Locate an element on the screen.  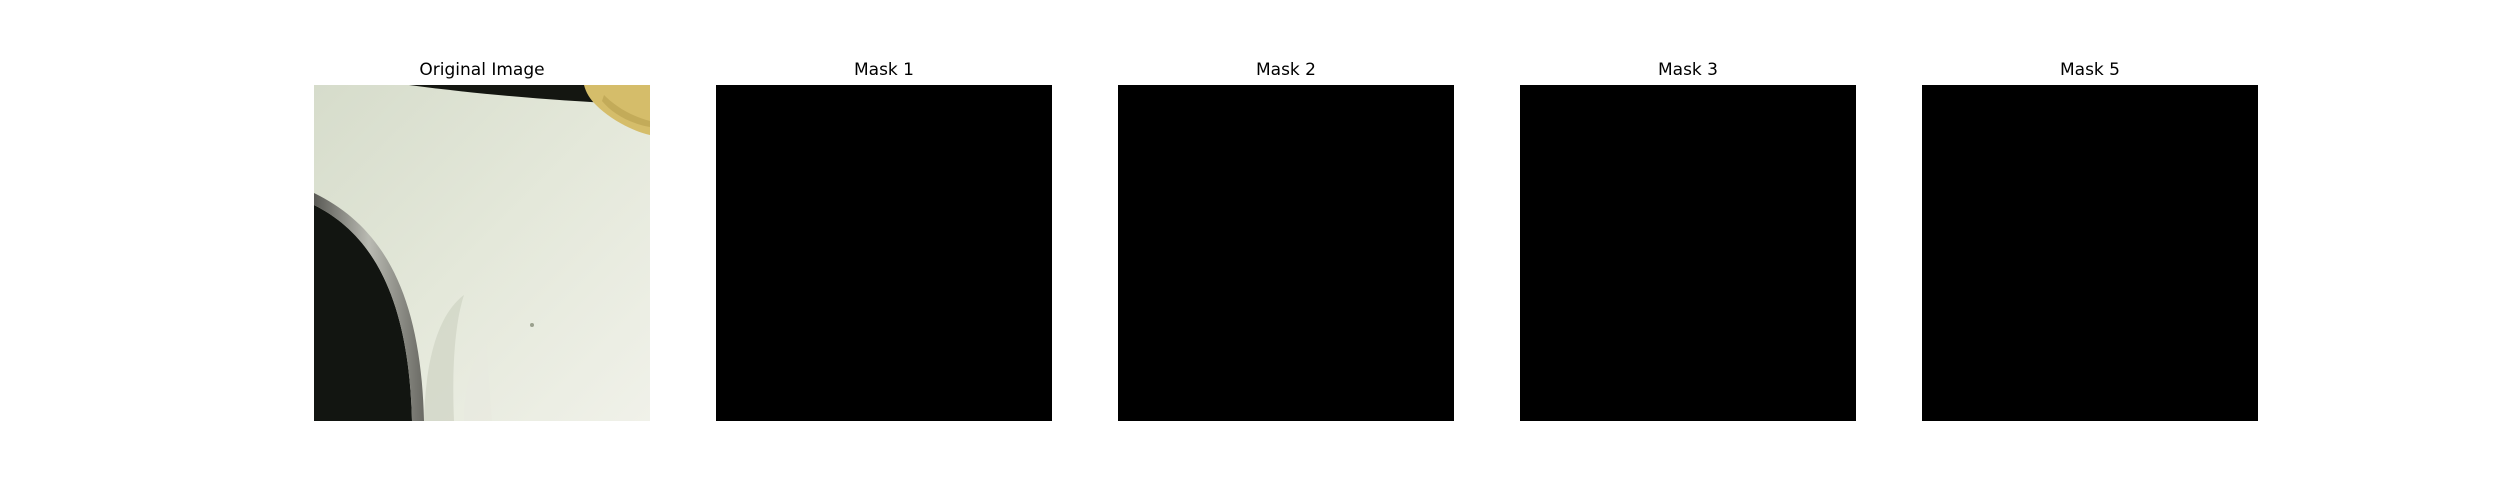
panel-title-mask-2: Mask 2 is located at coordinates (1285, 70).